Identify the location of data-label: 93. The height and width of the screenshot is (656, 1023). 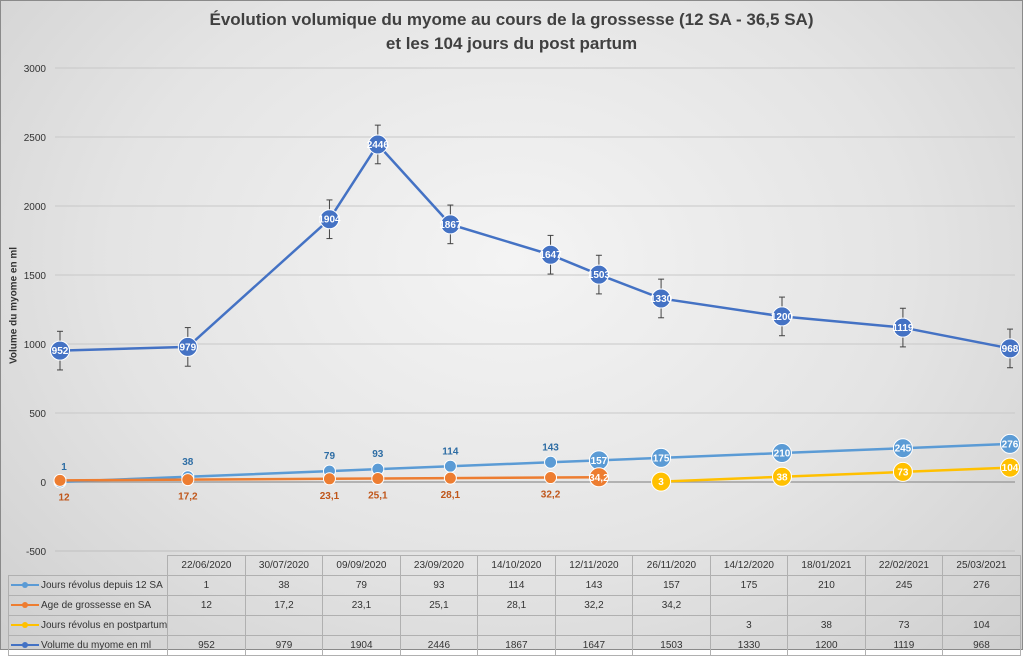
(378, 454).